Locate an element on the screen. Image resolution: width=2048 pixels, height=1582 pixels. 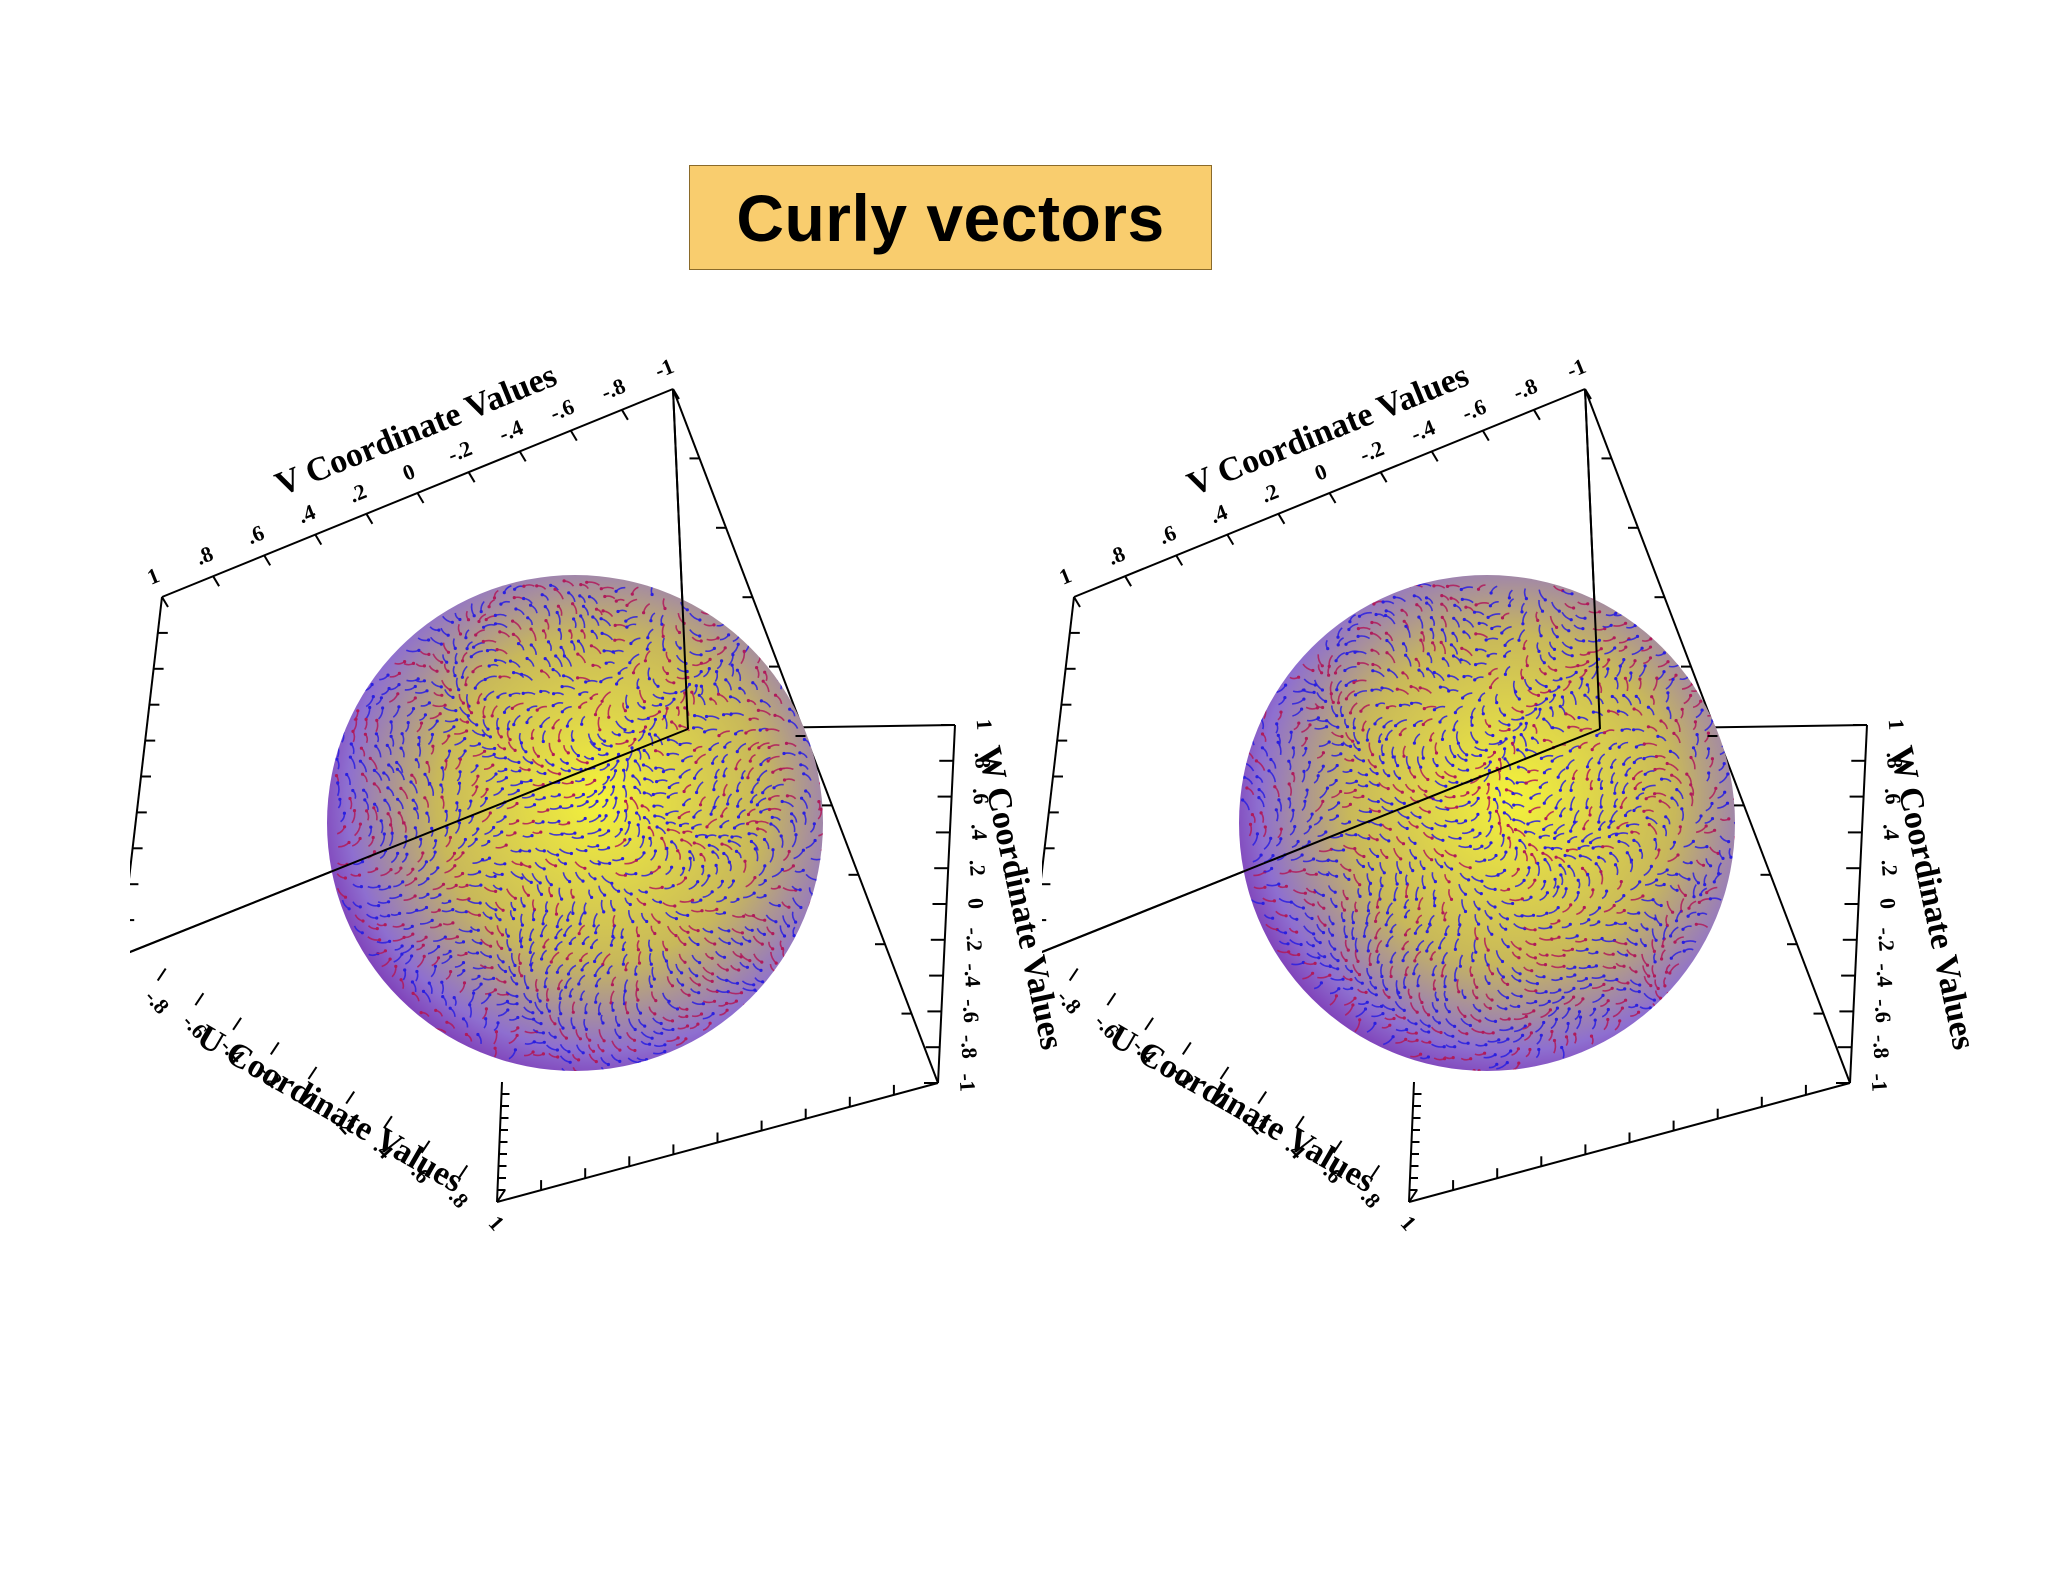
page-title: Curly vectors is located at coordinates (950, 217).